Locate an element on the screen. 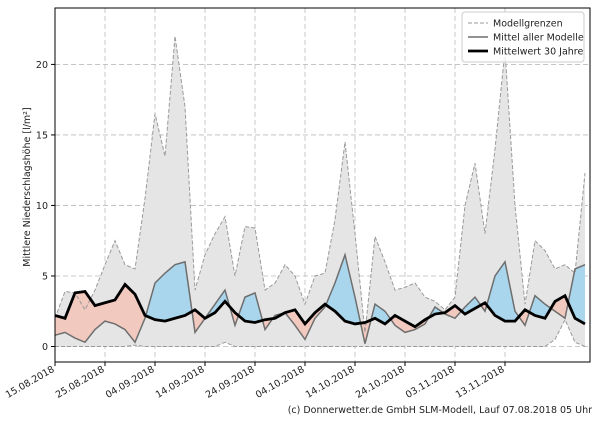 The height and width of the screenshot is (424, 600). x-tick-label: 24.10.2018 is located at coordinates (380, 382).